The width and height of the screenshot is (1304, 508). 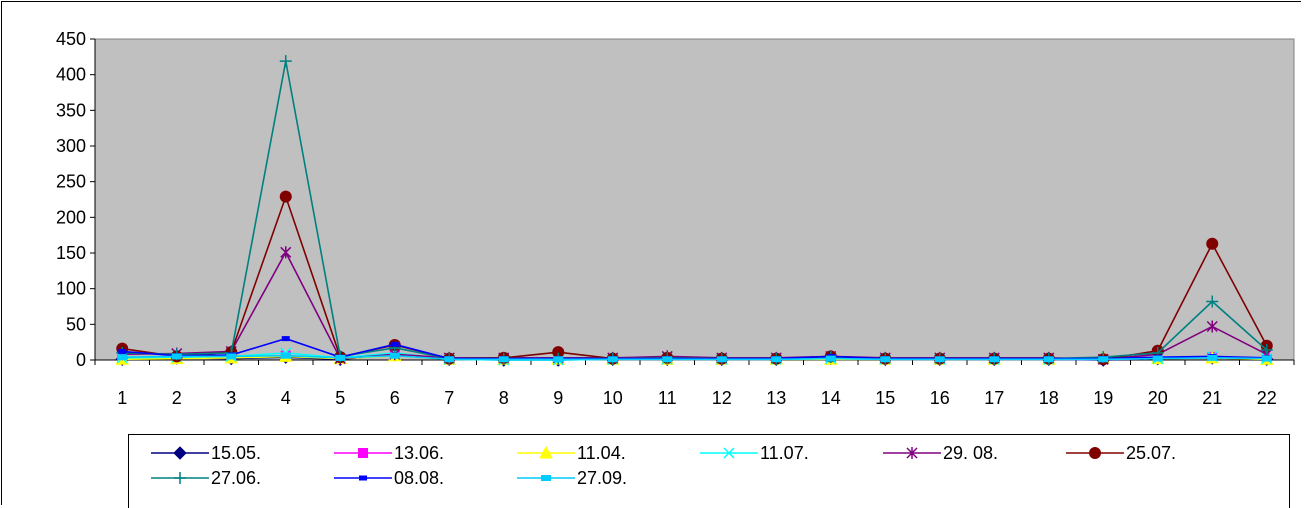 What do you see at coordinates (667, 398) in the screenshot?
I see `x-tick-label: 11` at bounding box center [667, 398].